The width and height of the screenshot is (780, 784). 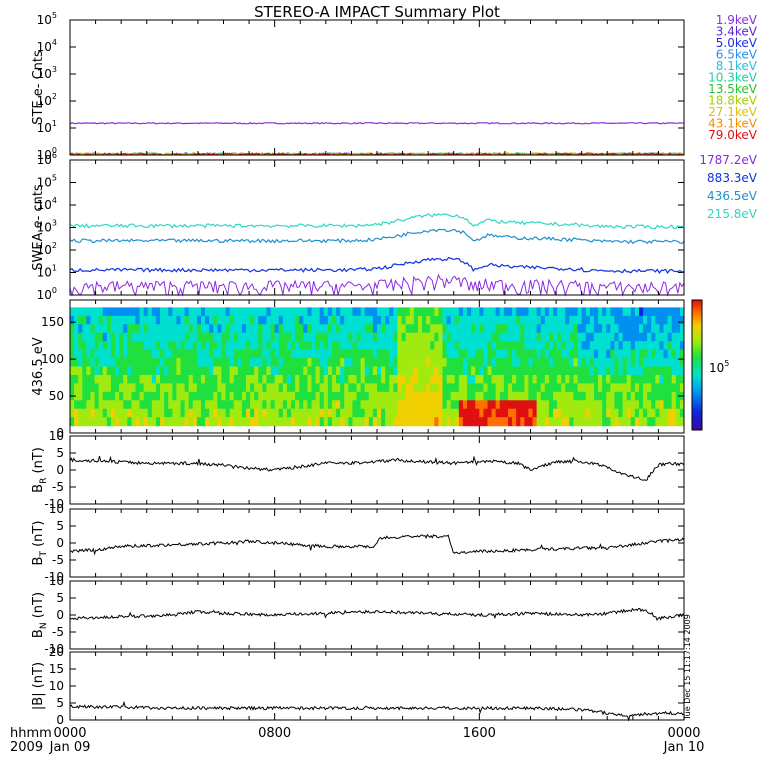 I want to click on ste-panel-y-tick-label: 100, so click(x=47, y=154).